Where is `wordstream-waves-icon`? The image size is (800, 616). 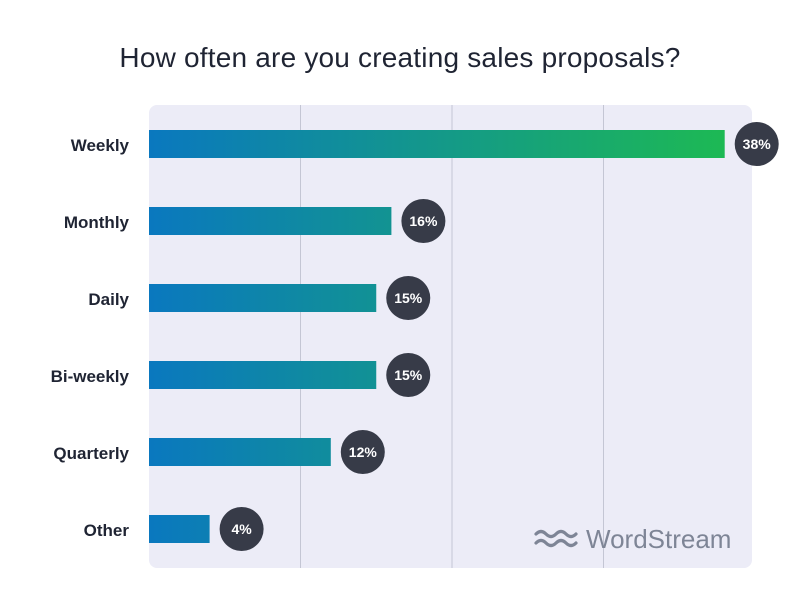 wordstream-waves-icon is located at coordinates (556, 538).